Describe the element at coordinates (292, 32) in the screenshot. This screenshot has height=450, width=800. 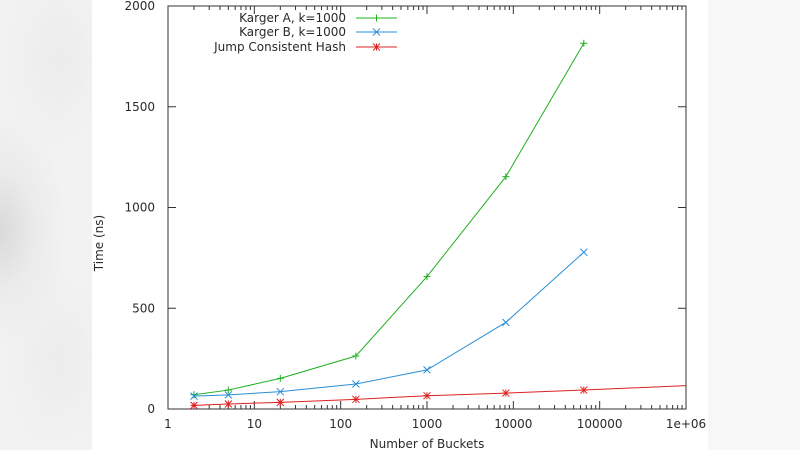
I see `legend-label: Karger B, k=1000` at that location.